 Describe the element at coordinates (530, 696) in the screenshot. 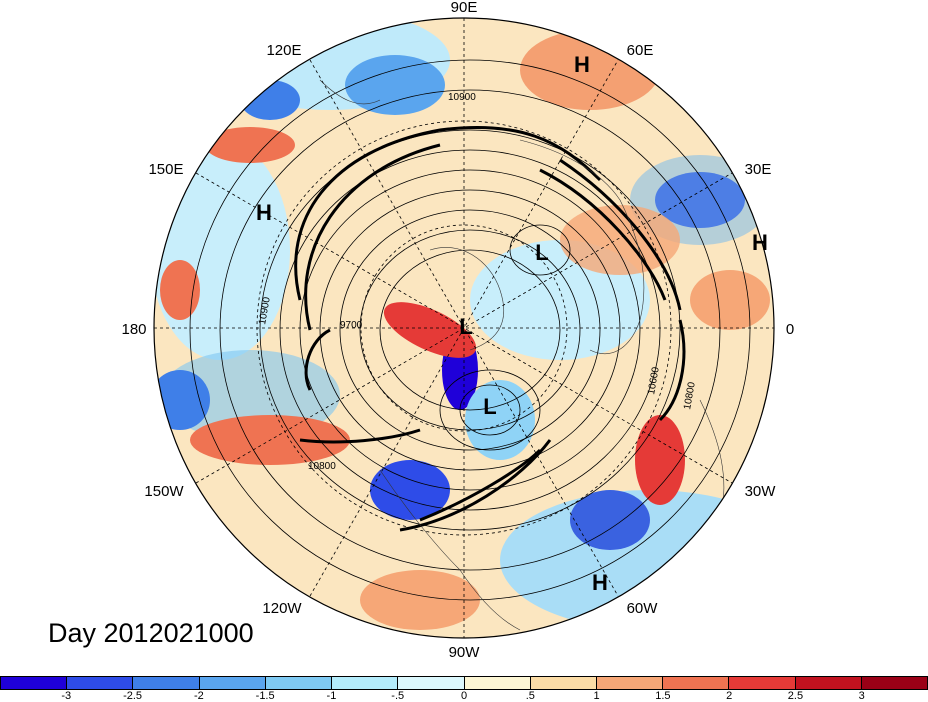

I see `colorbar-tick-label: .5` at that location.